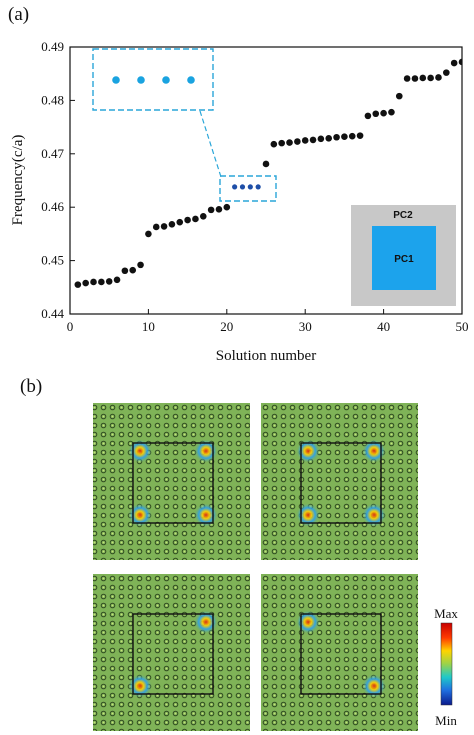 This screenshot has width=474, height=735. What do you see at coordinates (31, 386) in the screenshot?
I see `panel-b-label: (b)` at bounding box center [31, 386].